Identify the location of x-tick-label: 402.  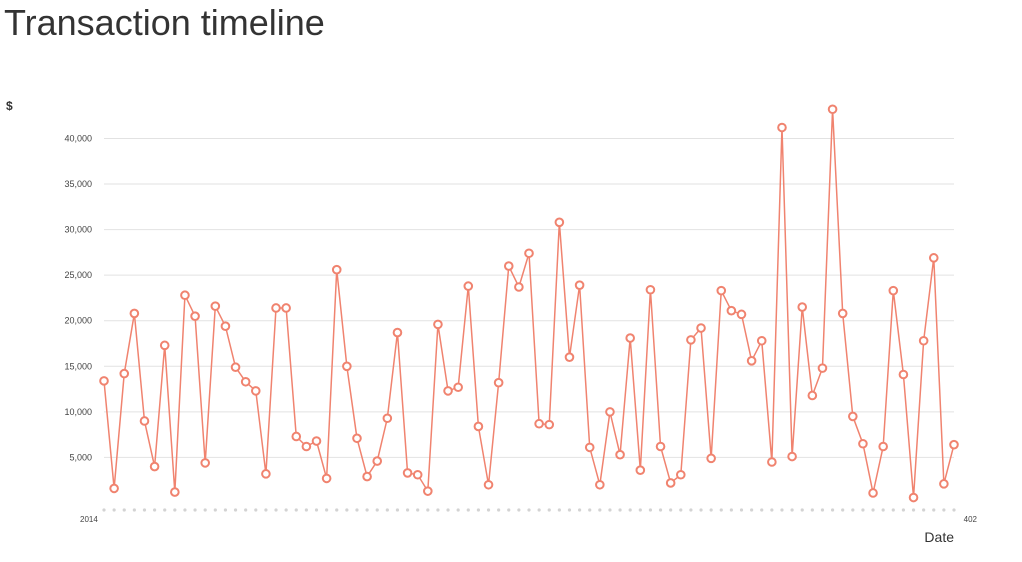
(971, 519).